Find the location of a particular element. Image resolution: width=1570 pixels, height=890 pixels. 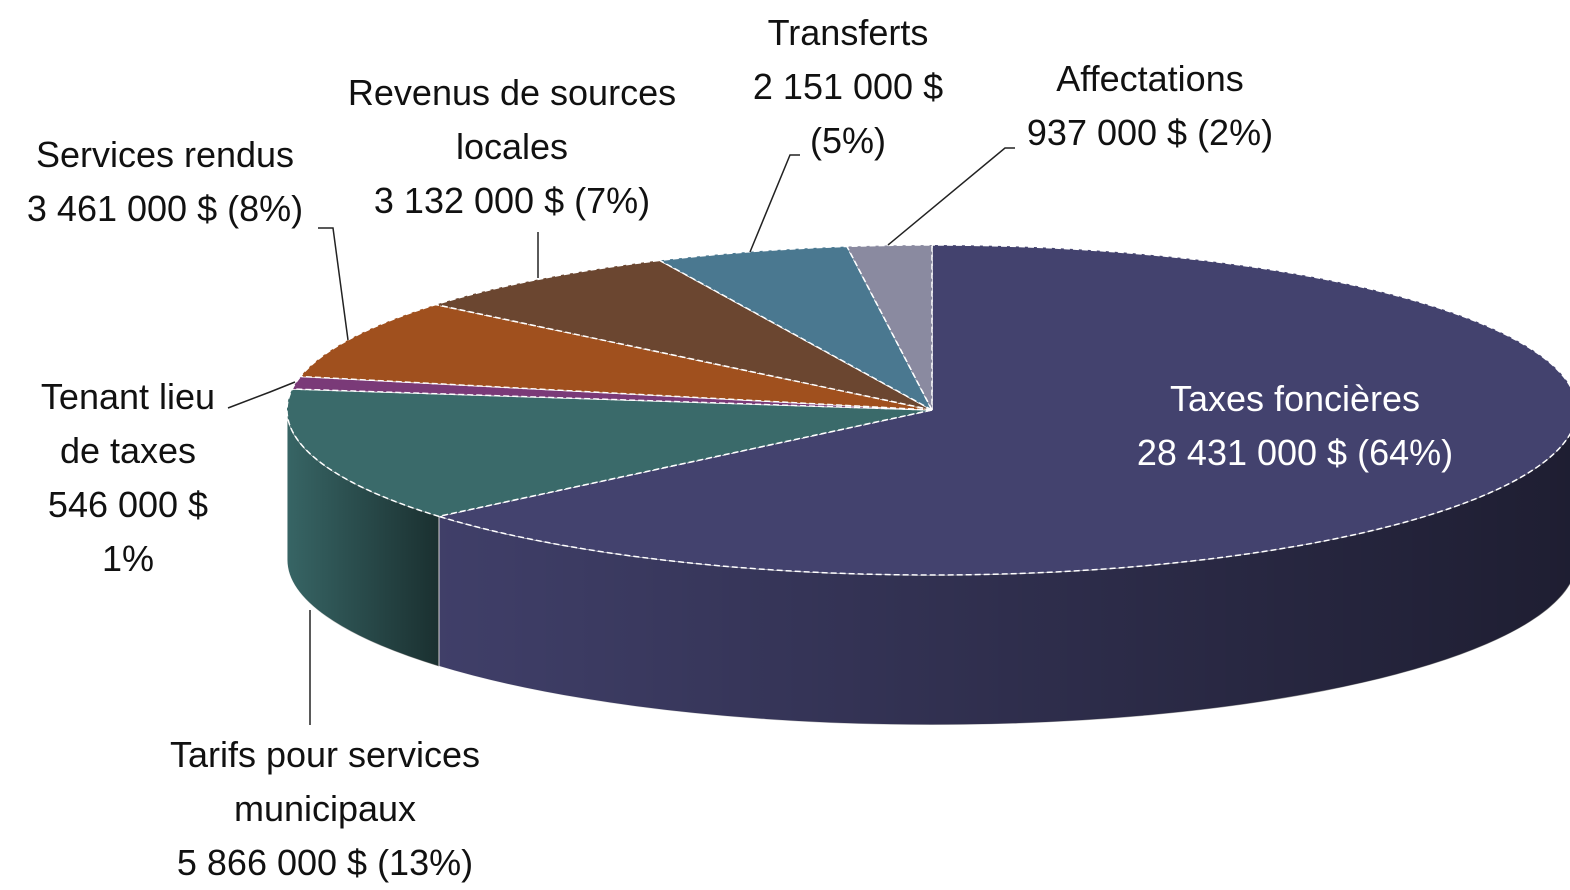

value-label: 3 132 000 $ (7%) is located at coordinates (512, 200).